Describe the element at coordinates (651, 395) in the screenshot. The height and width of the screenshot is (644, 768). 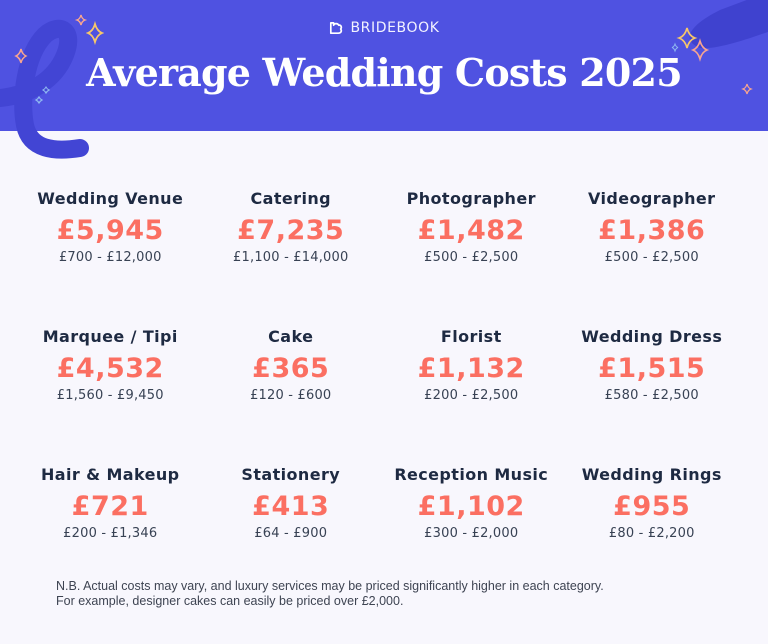
I see `price-range: £580 - £2,500` at that location.